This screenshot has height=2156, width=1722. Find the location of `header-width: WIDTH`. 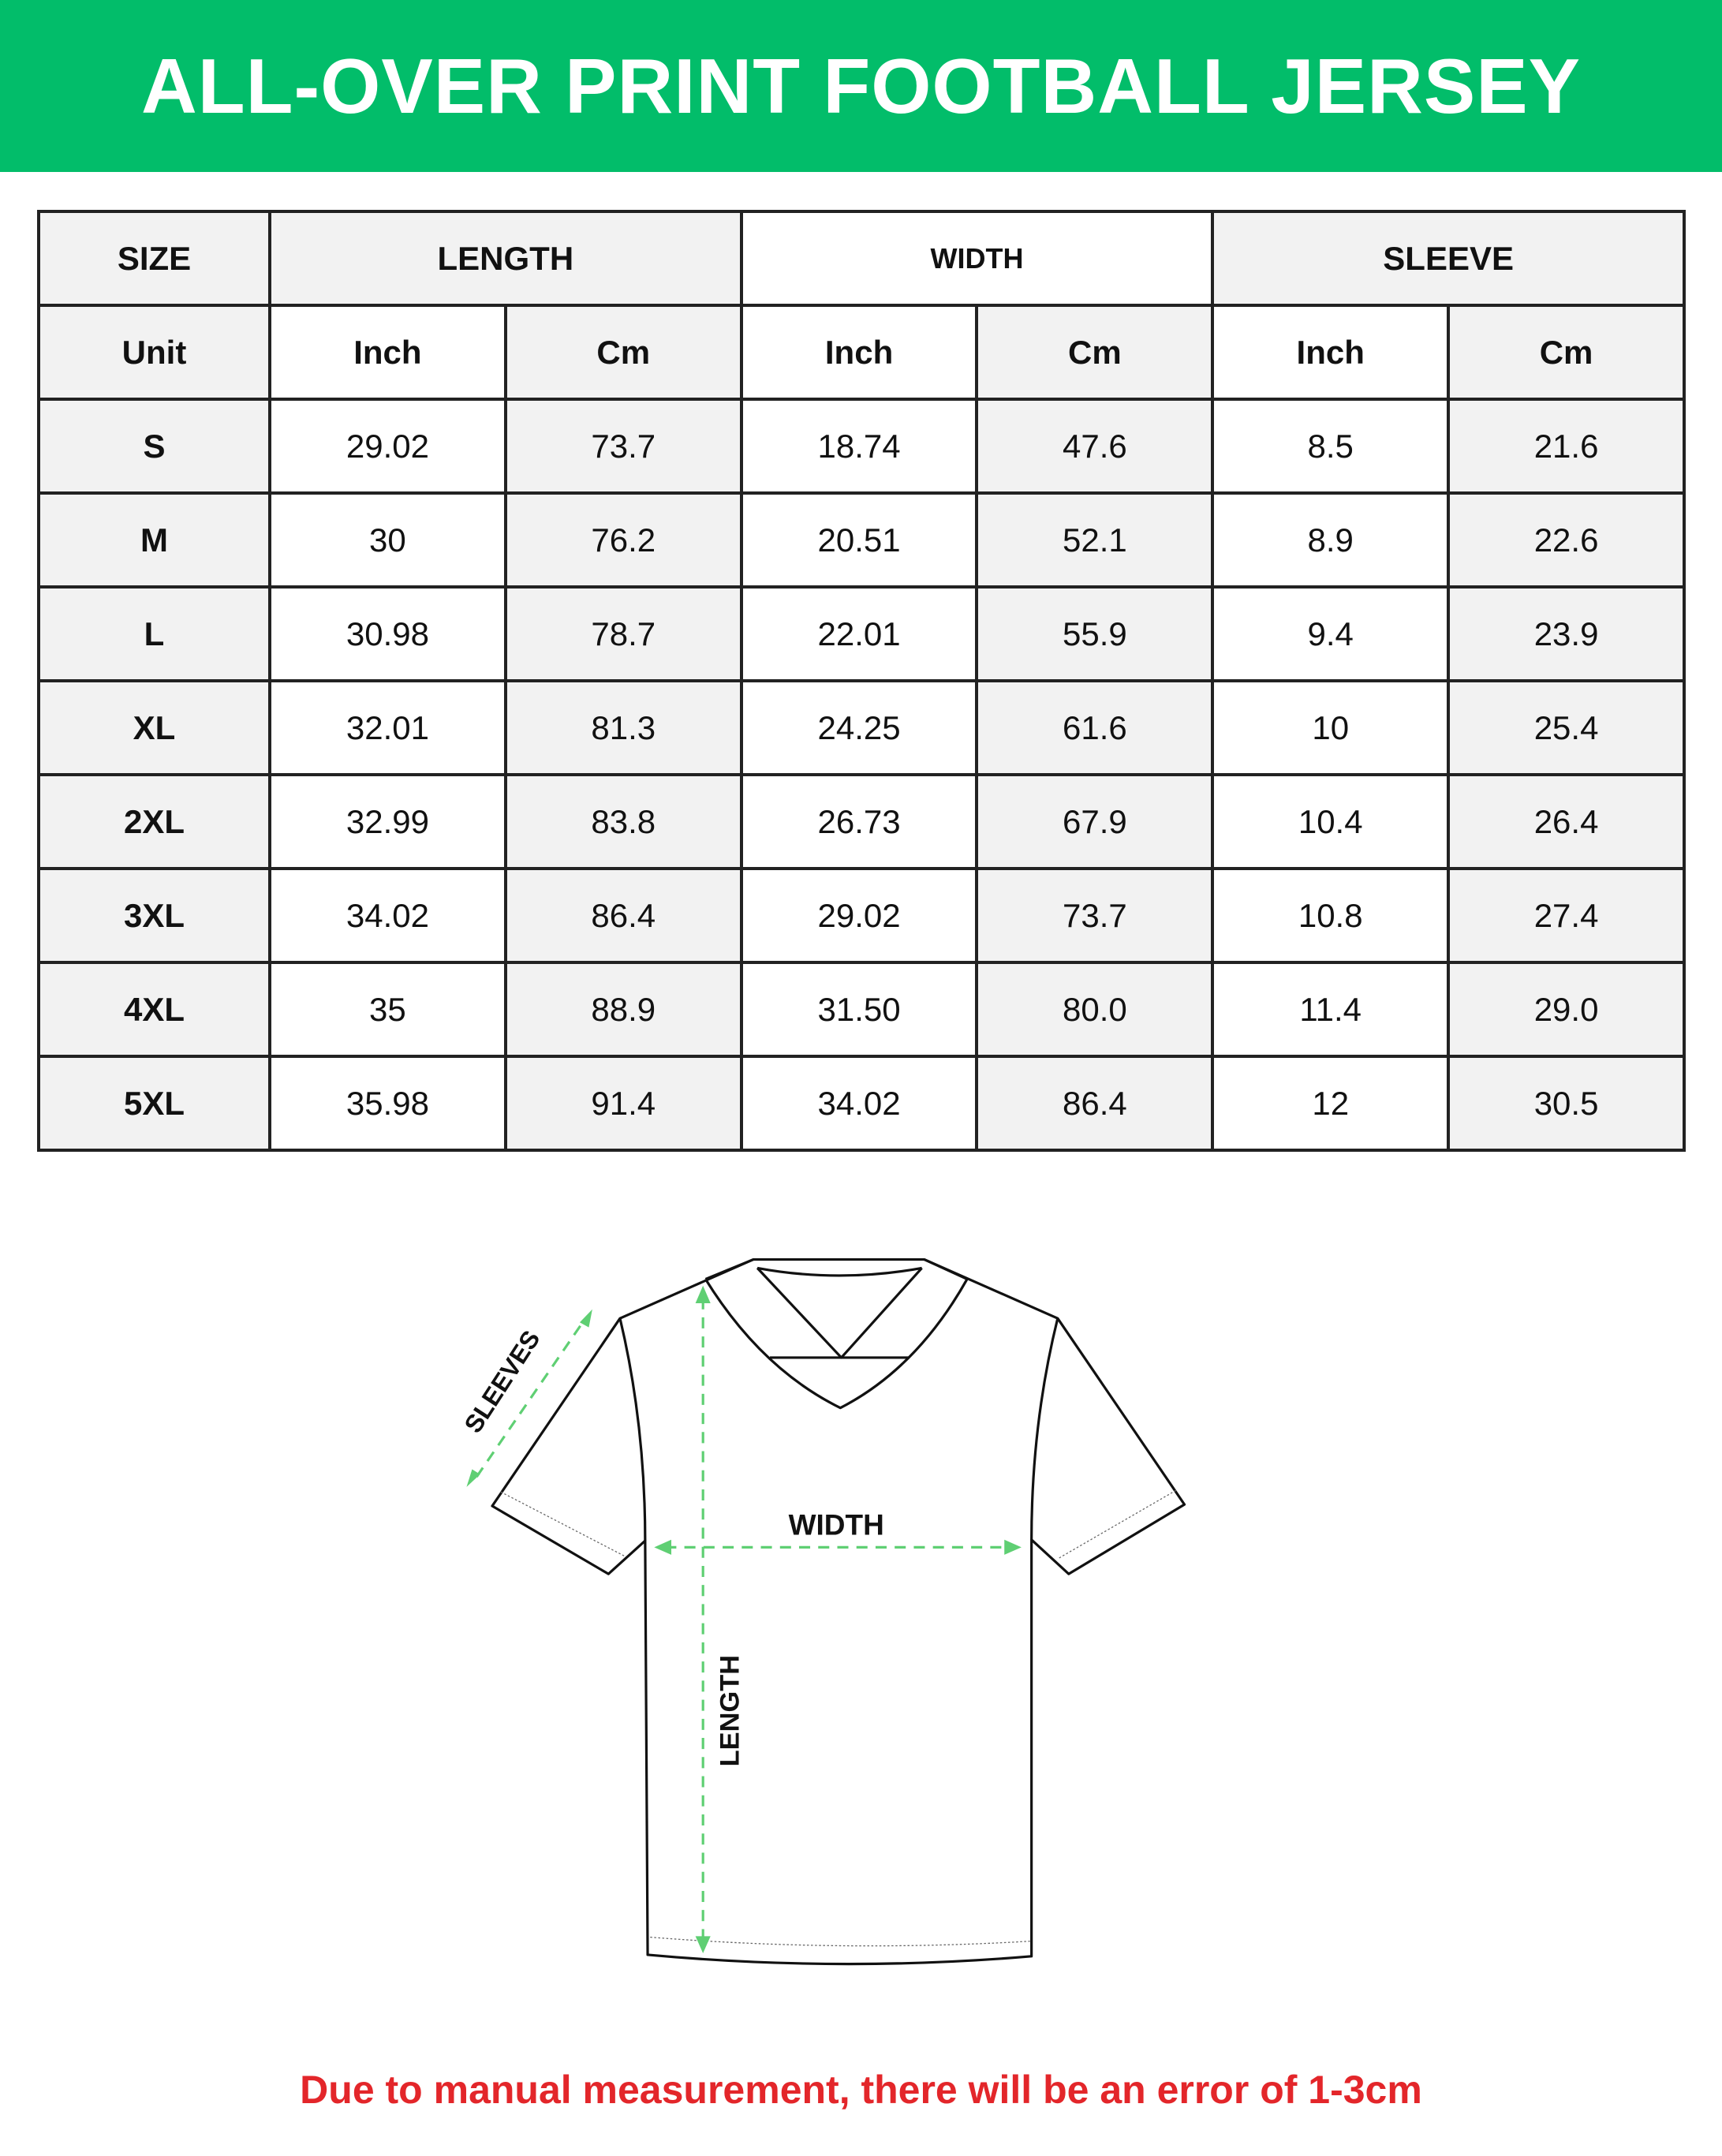

header-width: WIDTH is located at coordinates (977, 258).